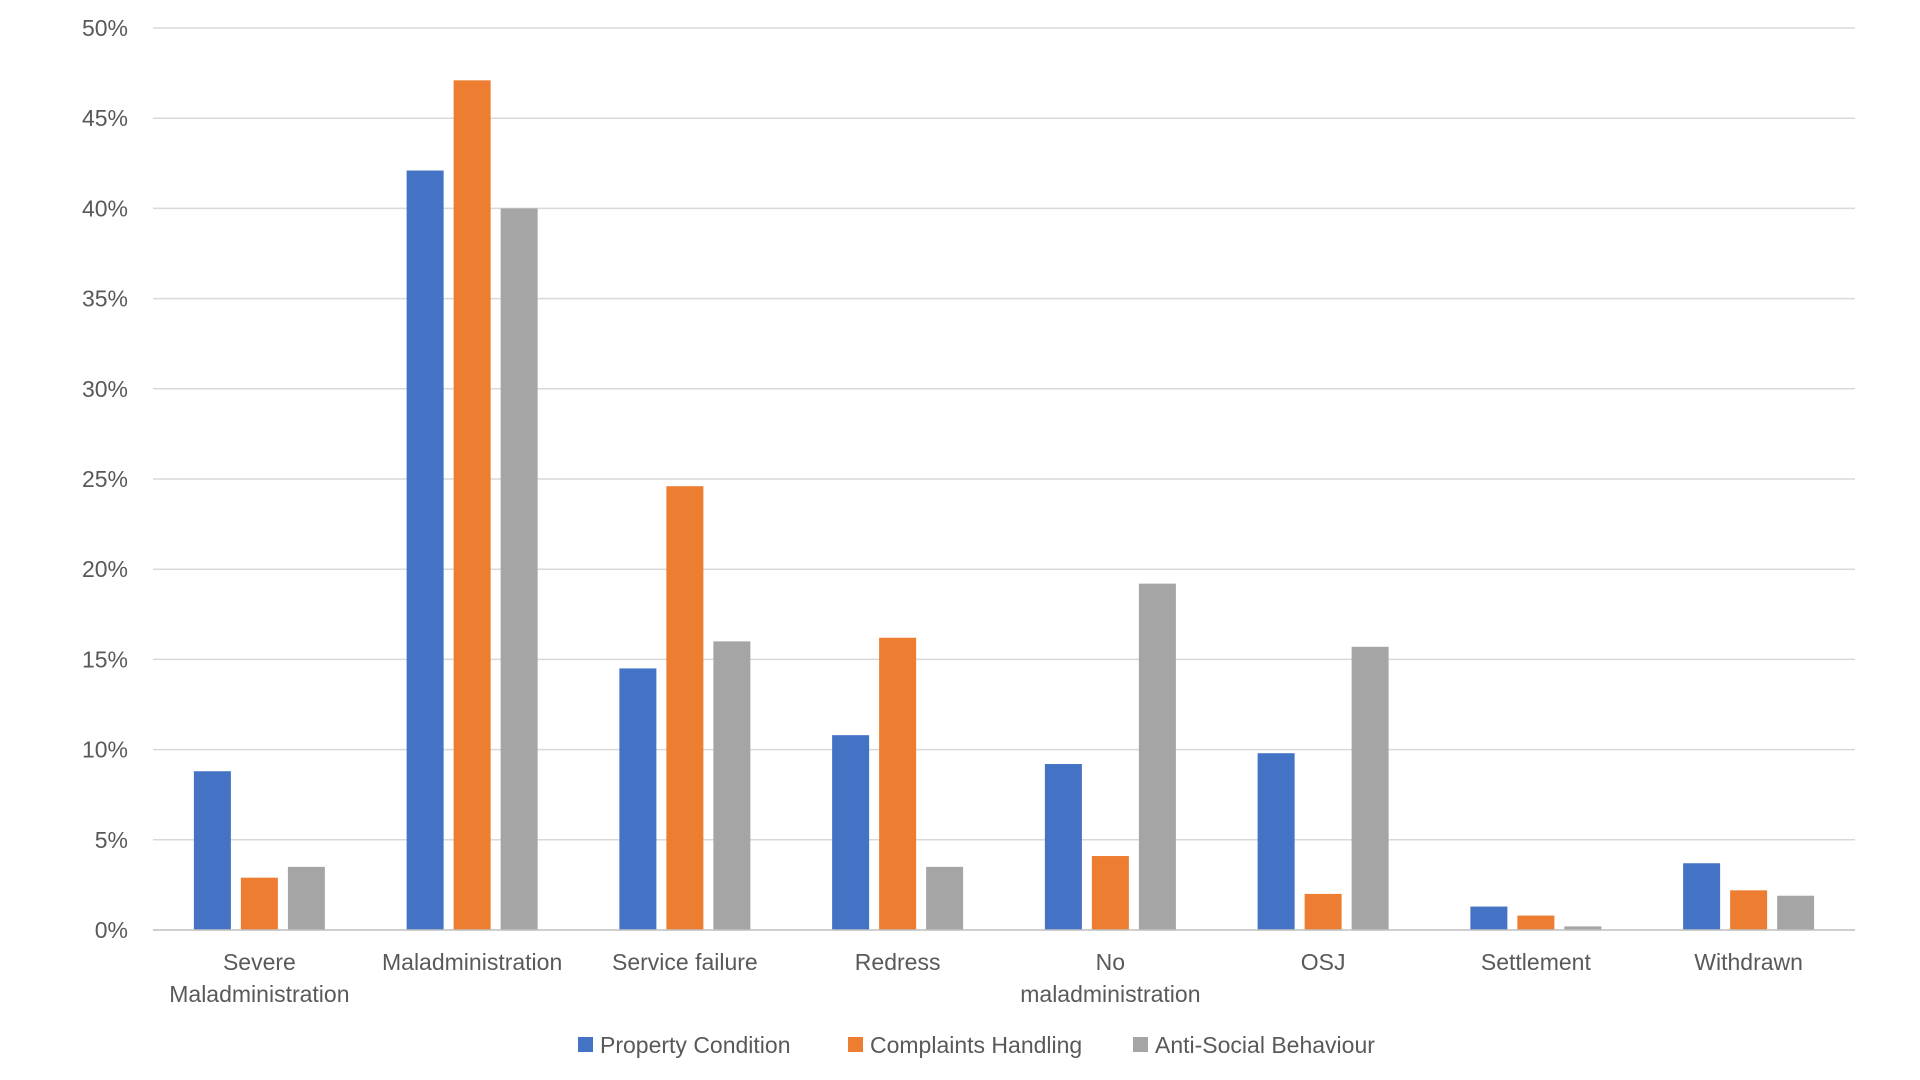 Image resolution: width=1920 pixels, height=1080 pixels. I want to click on x-category-label: Severe Maladministration, so click(259, 978).